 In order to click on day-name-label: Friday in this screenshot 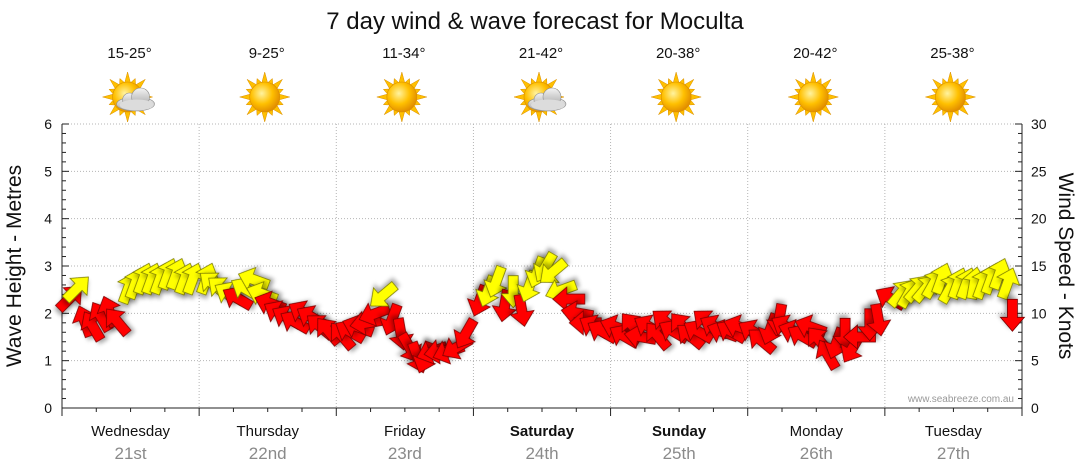, I will do `click(405, 431)`.